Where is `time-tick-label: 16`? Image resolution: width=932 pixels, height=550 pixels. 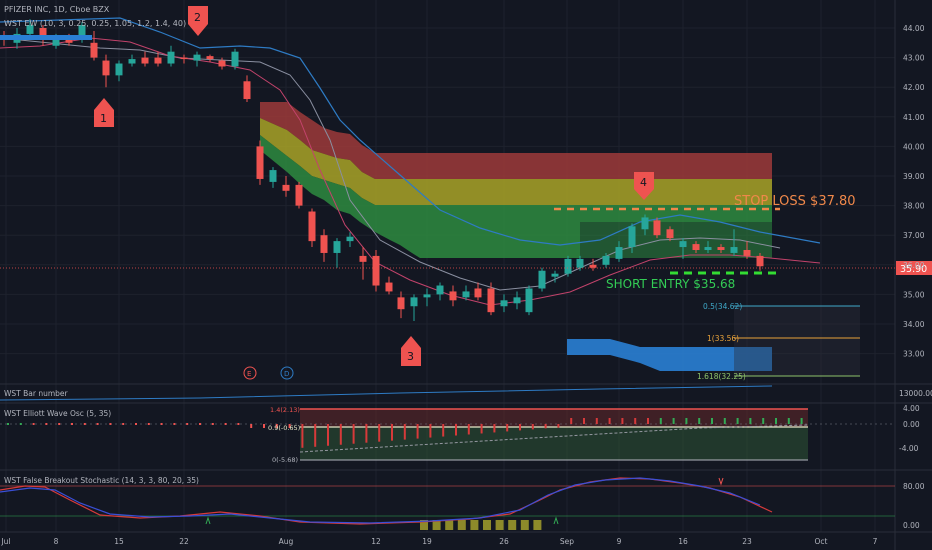
time-tick-label: 16 is located at coordinates (683, 541).